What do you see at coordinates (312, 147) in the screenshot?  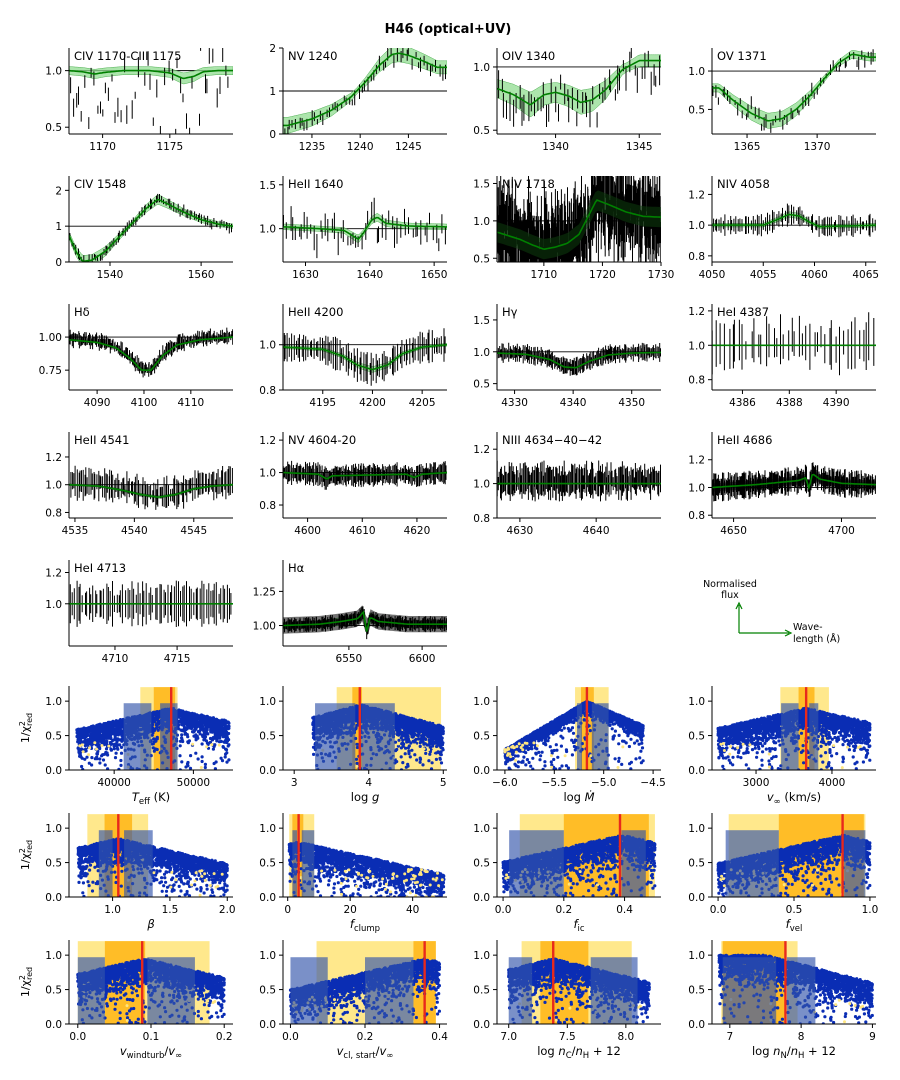 I see `x-tick-label: 1235` at bounding box center [312, 147].